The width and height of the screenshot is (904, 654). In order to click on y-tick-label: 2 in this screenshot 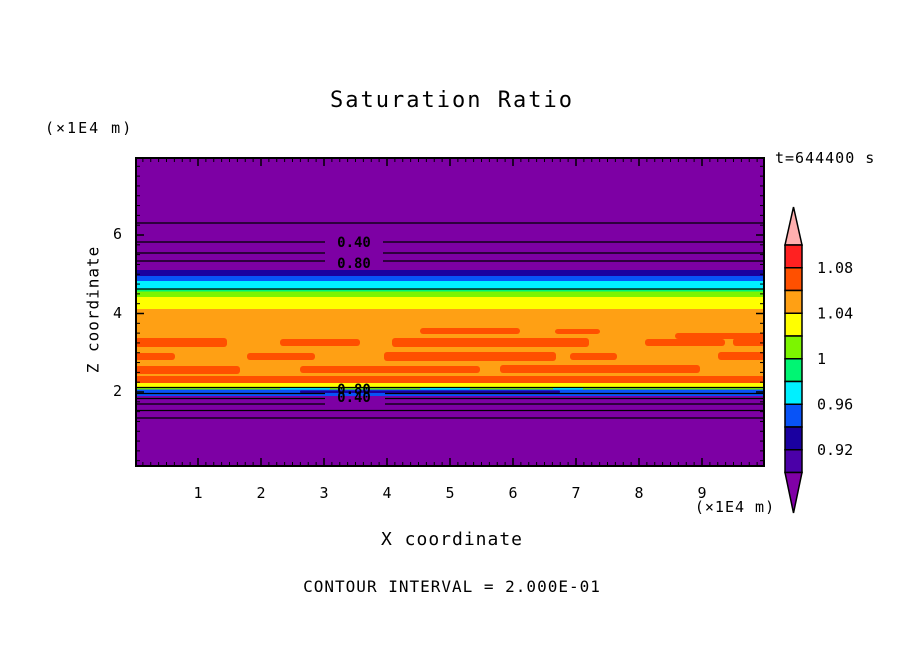, I will do `click(117, 391)`.